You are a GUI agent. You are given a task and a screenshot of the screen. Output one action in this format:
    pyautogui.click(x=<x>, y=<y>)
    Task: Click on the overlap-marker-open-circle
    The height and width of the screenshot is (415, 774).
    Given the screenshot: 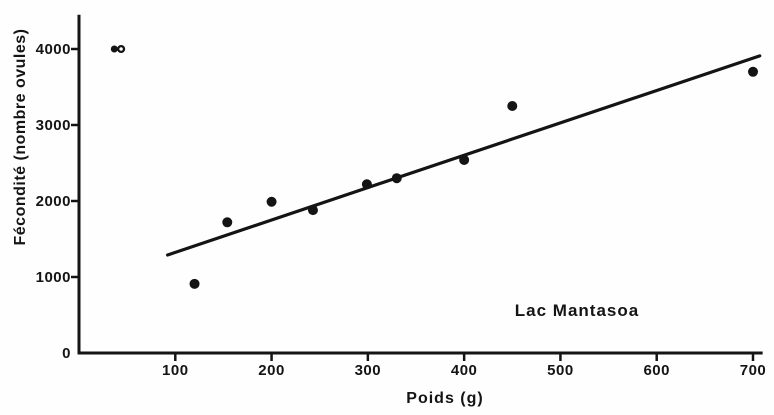 What is the action you would take?
    pyautogui.click(x=121, y=49)
    